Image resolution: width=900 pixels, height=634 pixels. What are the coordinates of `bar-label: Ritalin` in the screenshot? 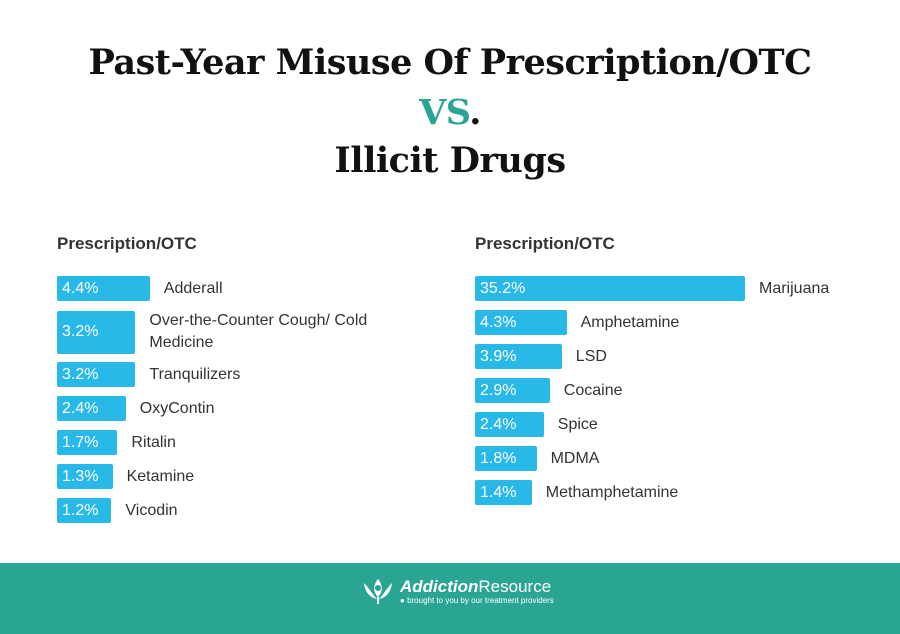 It's located at (153, 442).